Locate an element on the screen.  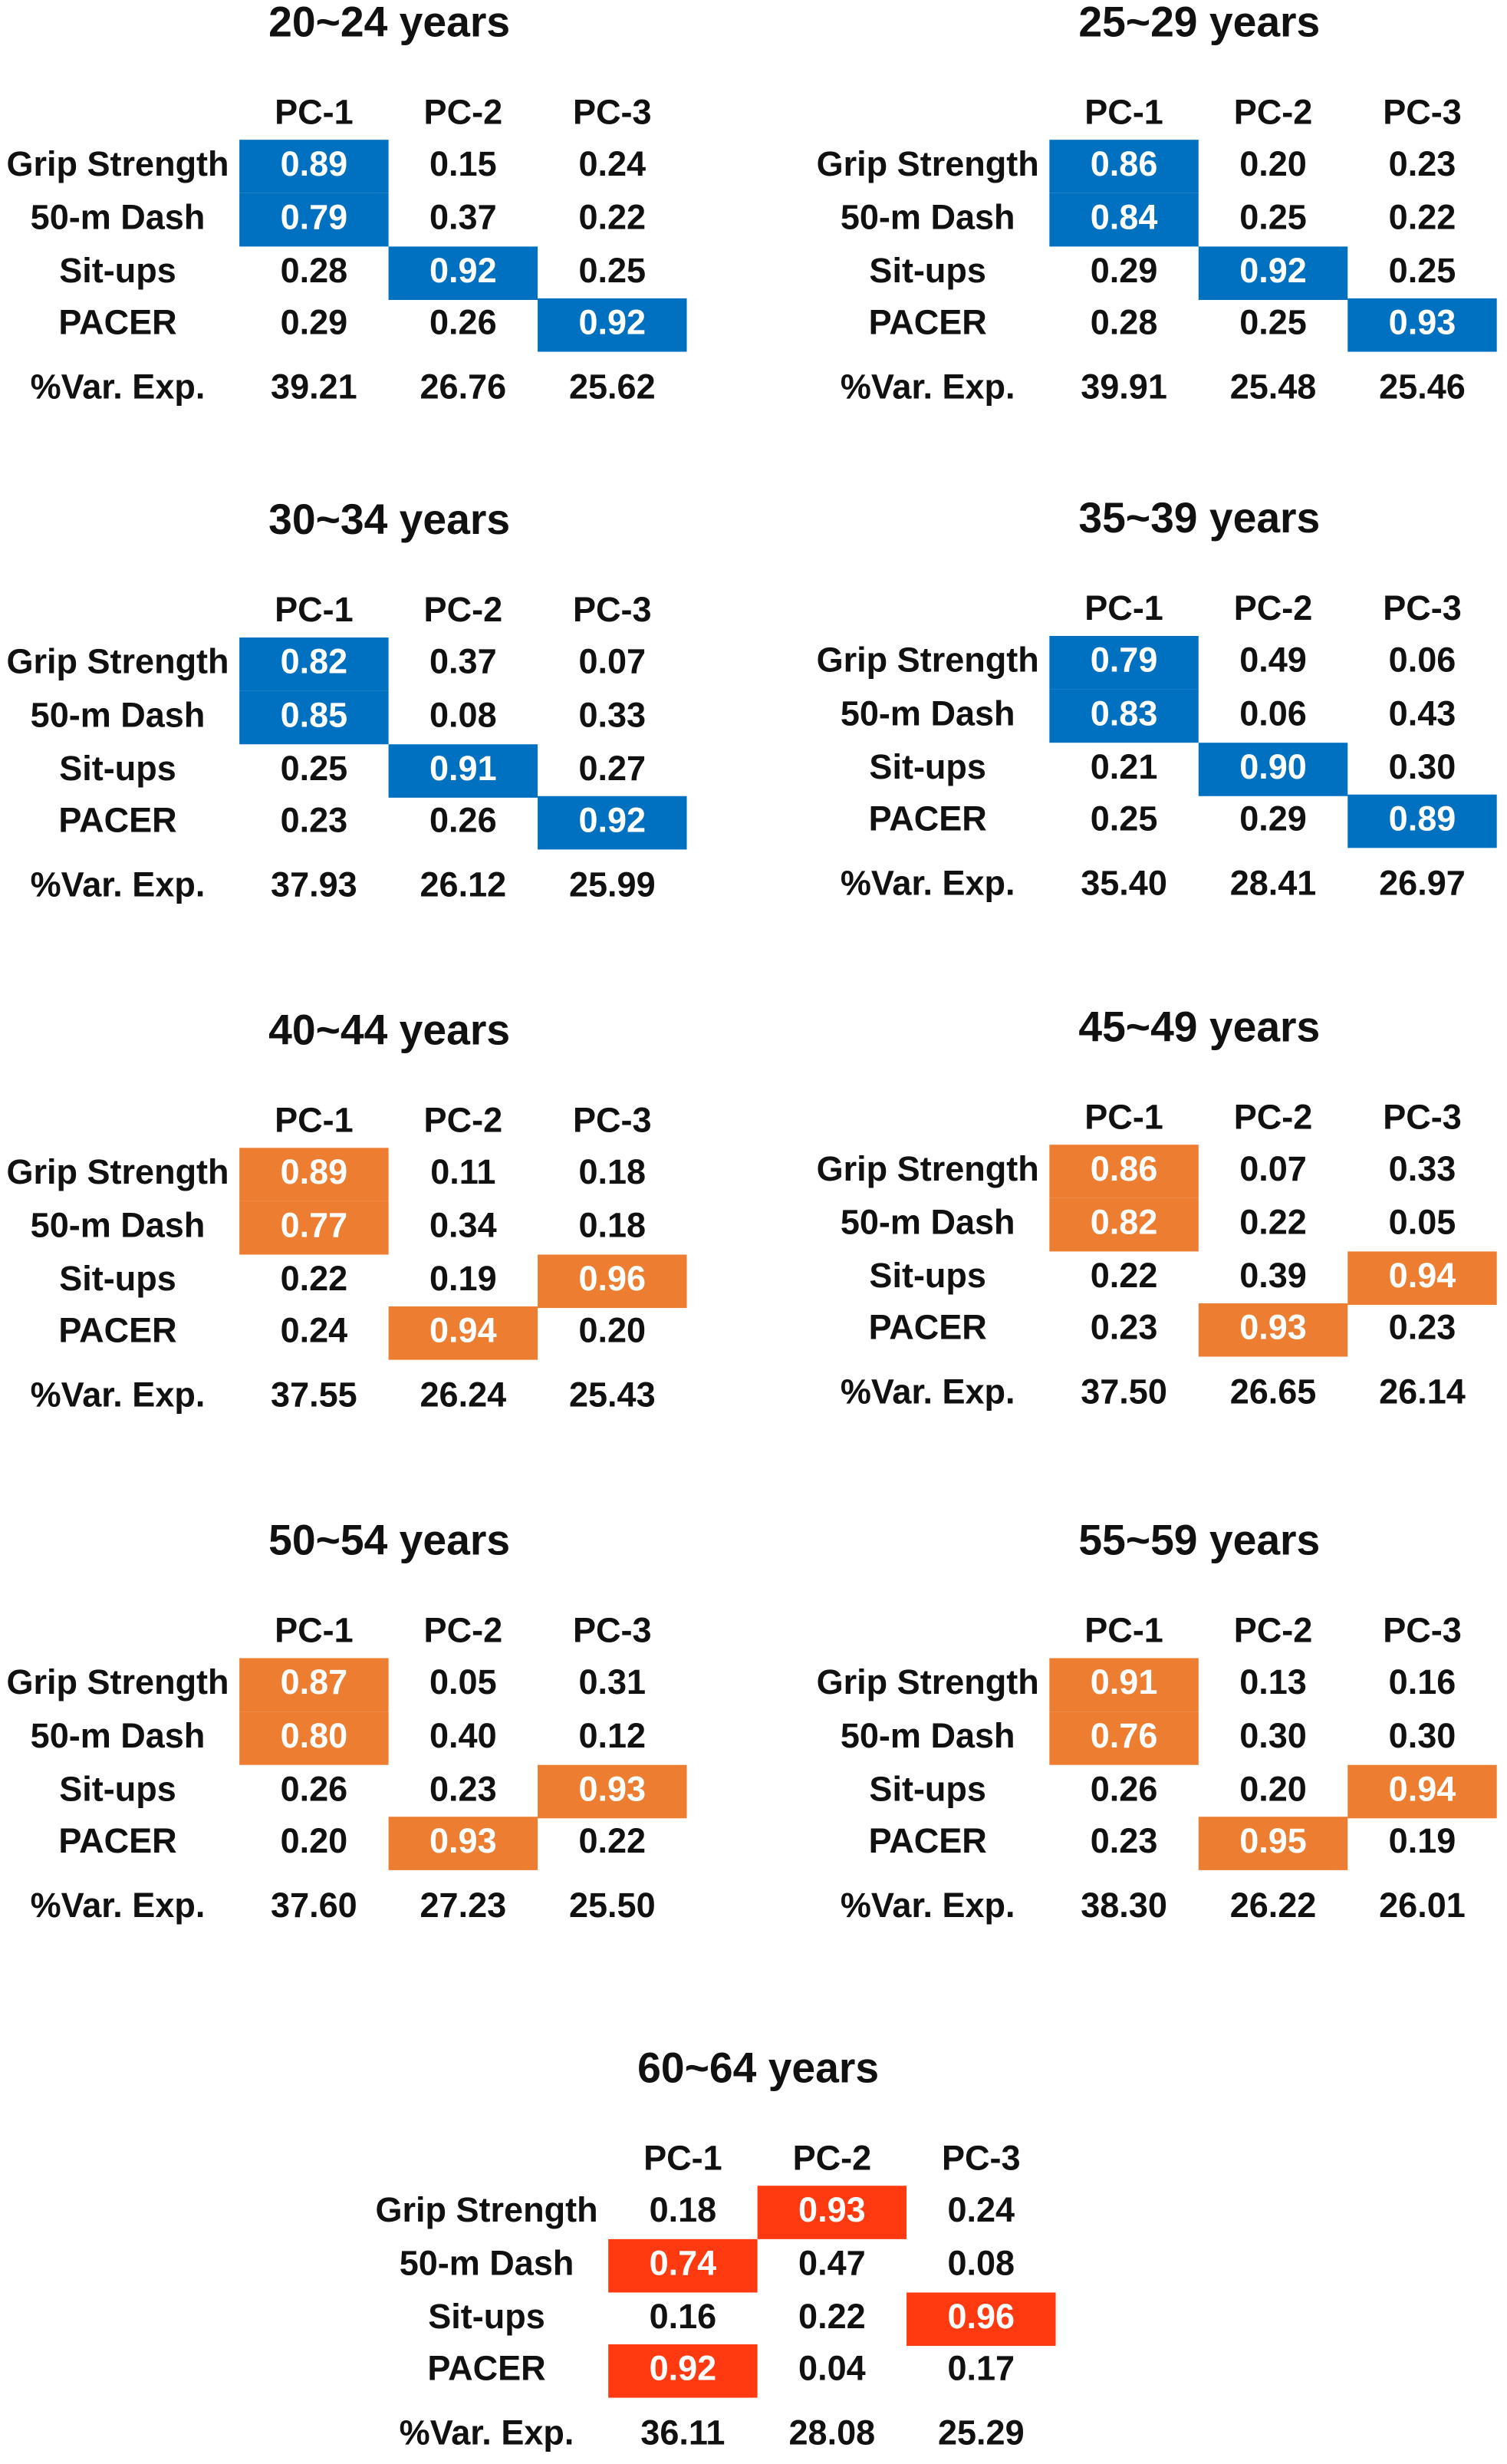
loading-value: 0.74 is located at coordinates (684, 2263).